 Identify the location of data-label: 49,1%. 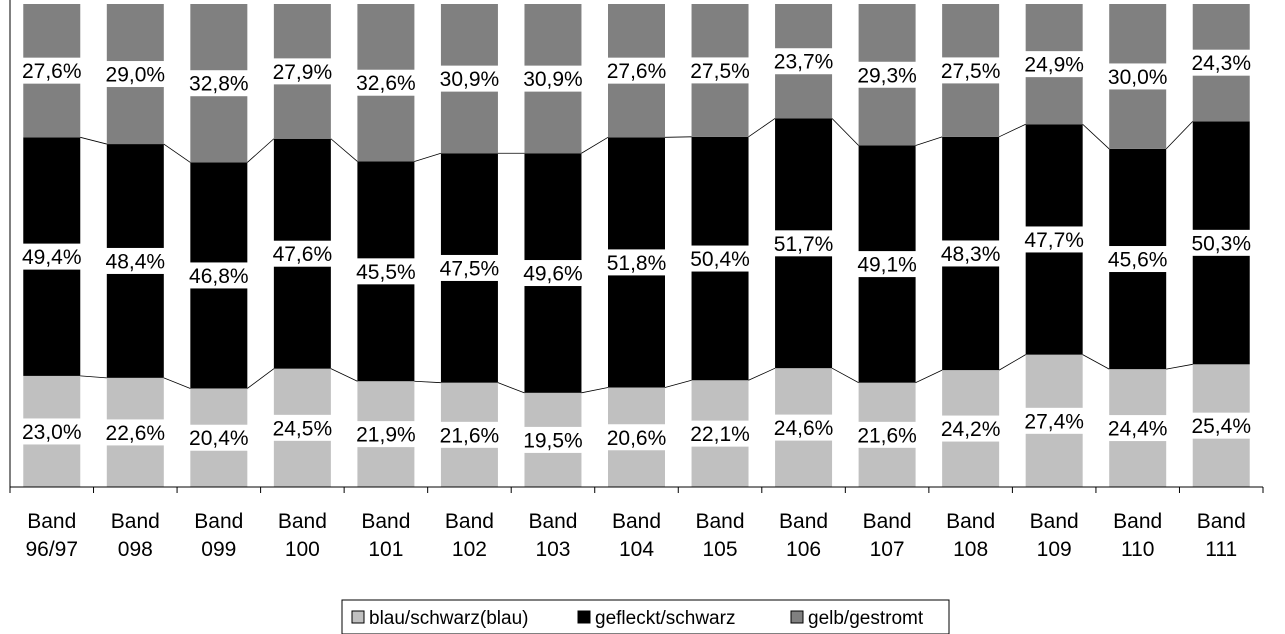
(887, 265).